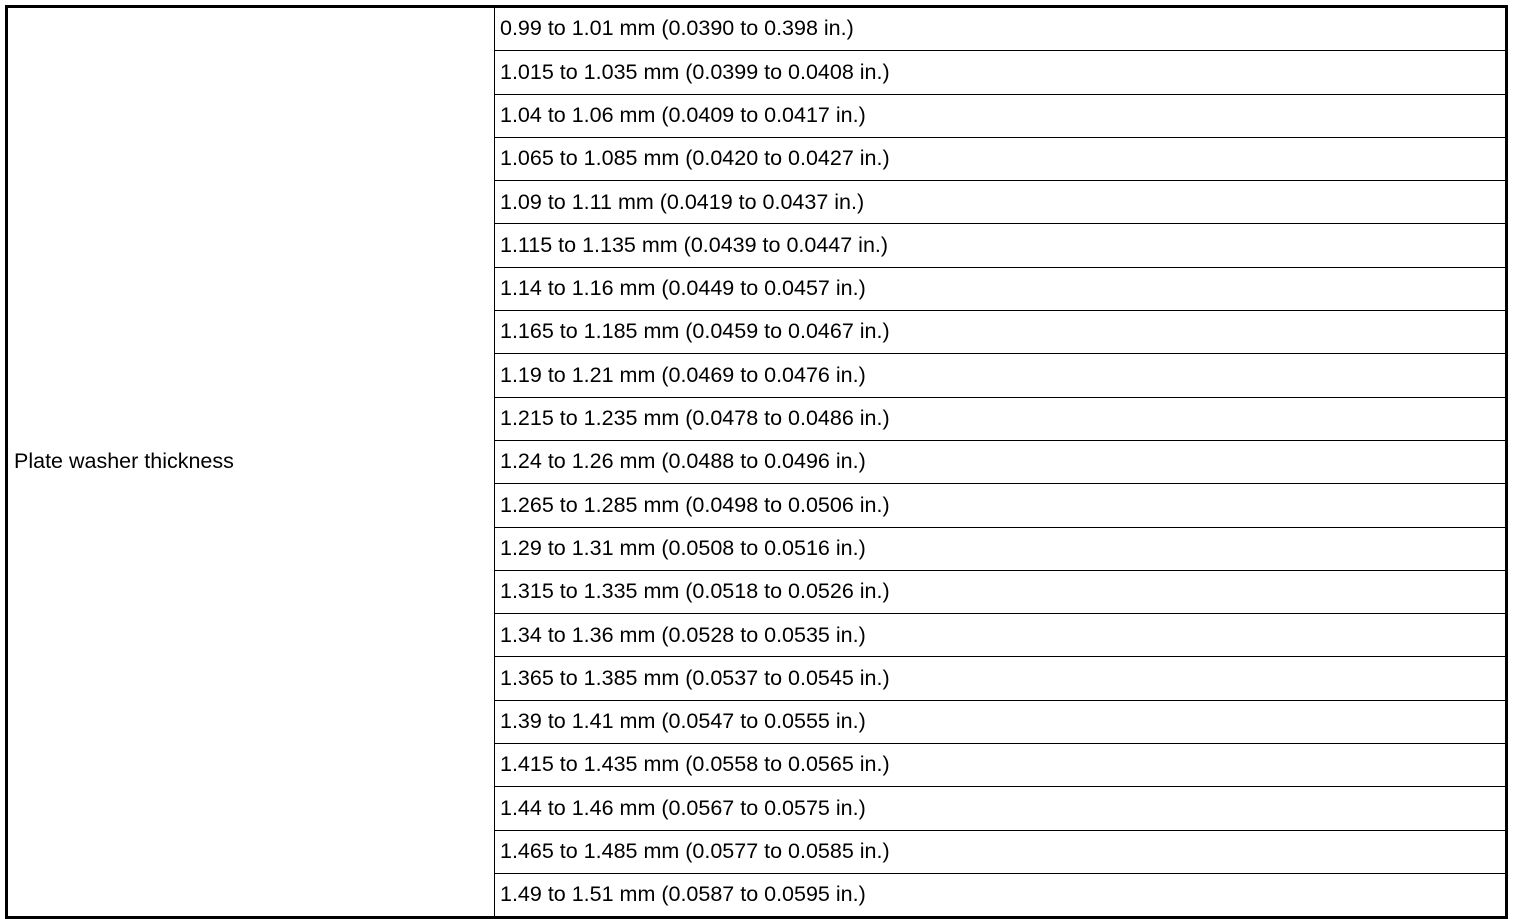  Describe the element at coordinates (1000, 202) in the screenshot. I see `thickness-value-cell: 1.09 to 1.11 mm (0.0419 to 0.0437 in.)` at that location.